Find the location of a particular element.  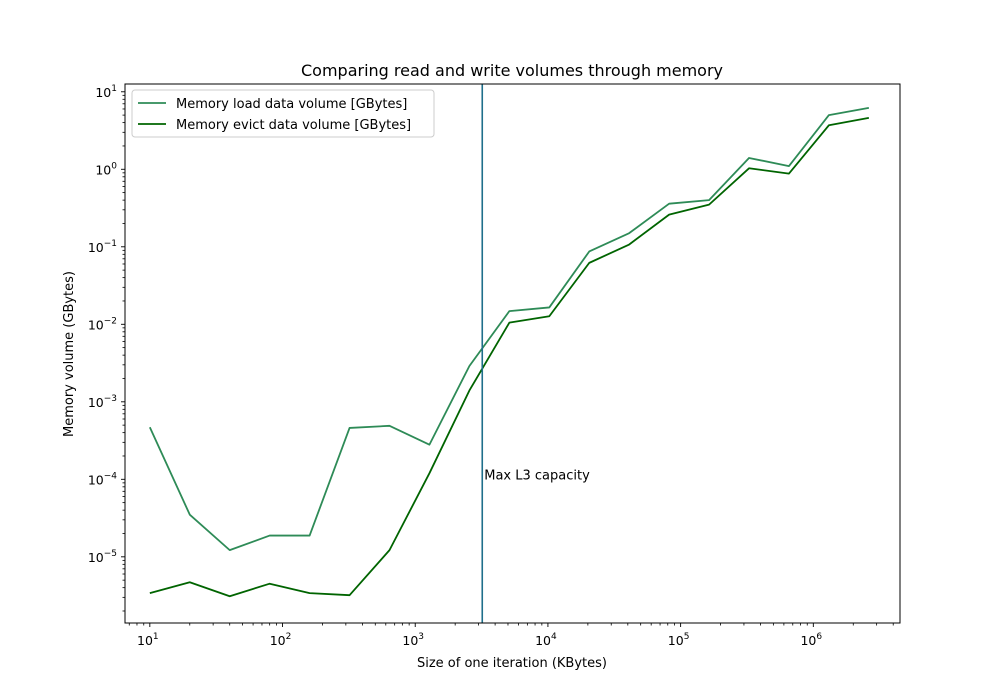

y-tick-label: 10¹ is located at coordinates (106, 92).